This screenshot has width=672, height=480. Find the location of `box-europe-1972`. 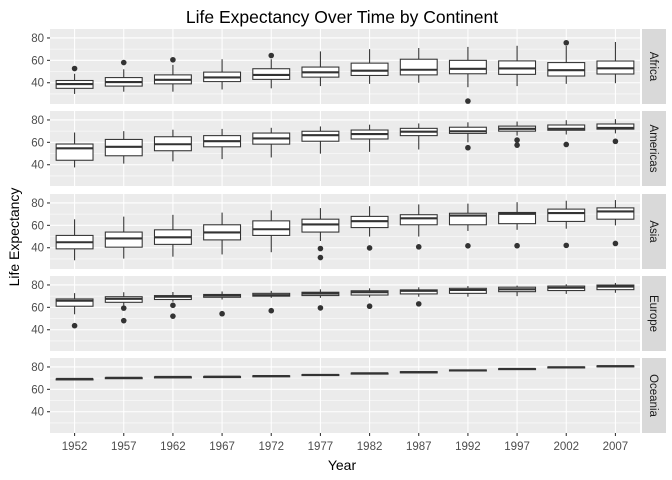

box-europe-1972 is located at coordinates (271, 302).